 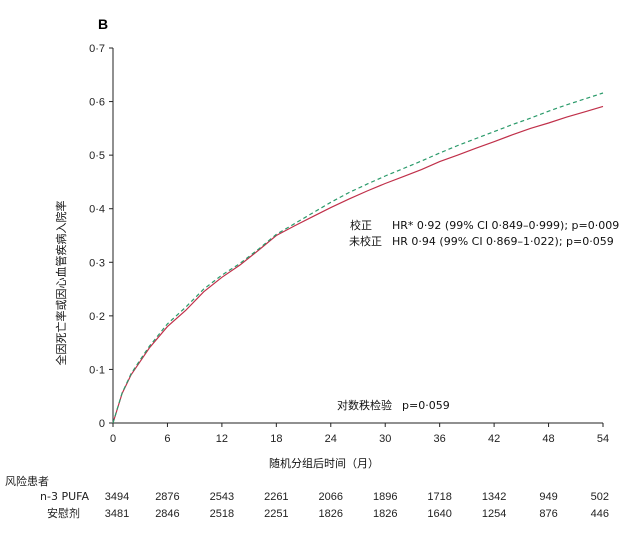 I want to click on y-tick-label: 0·6, so click(x=97, y=103).